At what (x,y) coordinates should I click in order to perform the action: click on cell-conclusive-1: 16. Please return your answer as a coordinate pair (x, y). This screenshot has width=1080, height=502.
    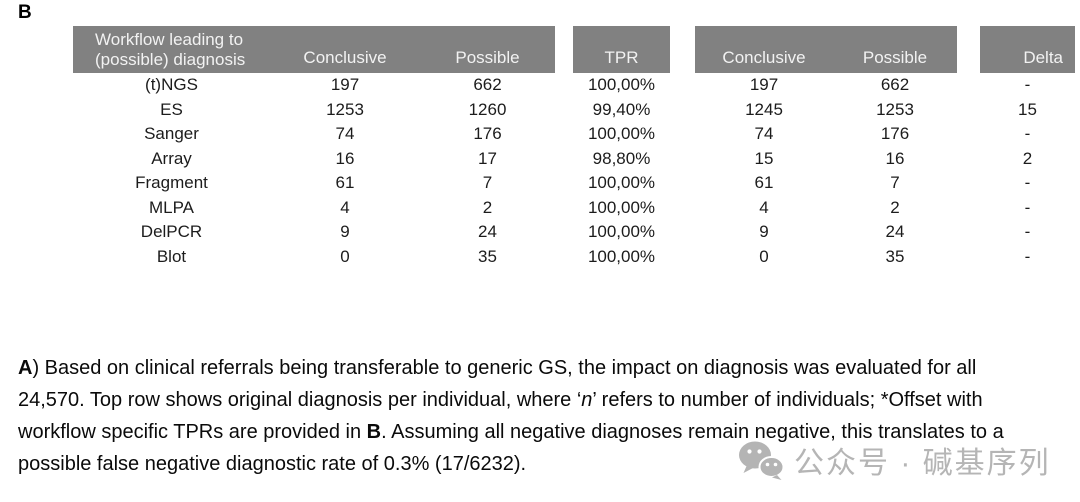
    Looking at the image, I should click on (345, 158).